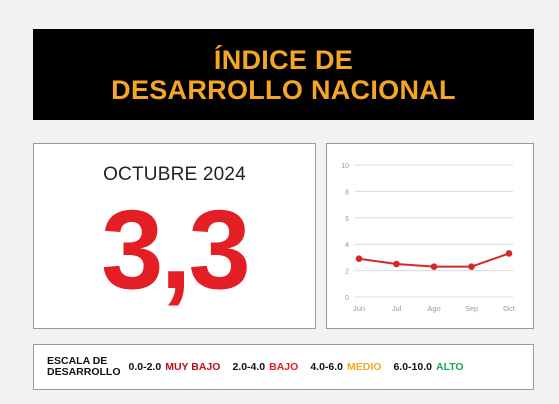  Describe the element at coordinates (397, 308) in the screenshot. I see `x-tick-label: Jul` at that location.